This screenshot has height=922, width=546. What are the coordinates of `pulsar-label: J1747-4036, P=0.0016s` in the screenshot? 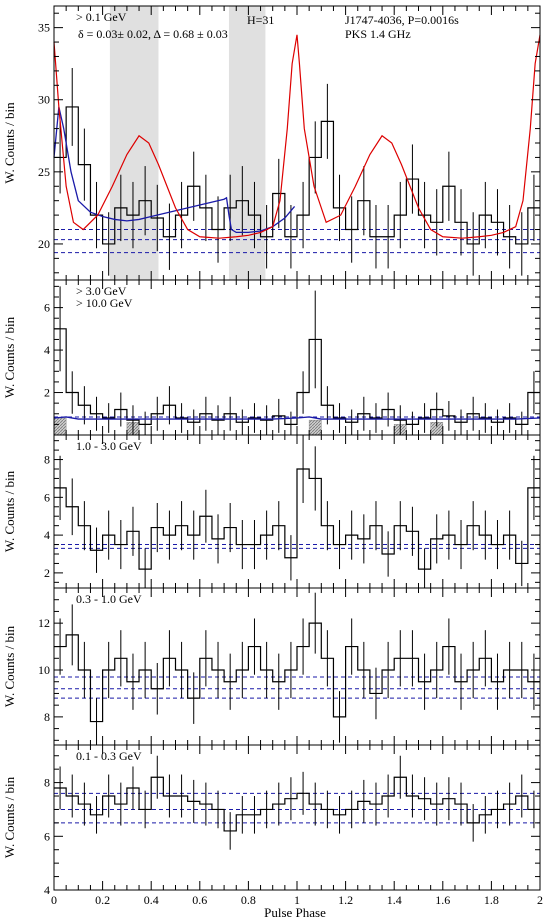 It's located at (402, 20).